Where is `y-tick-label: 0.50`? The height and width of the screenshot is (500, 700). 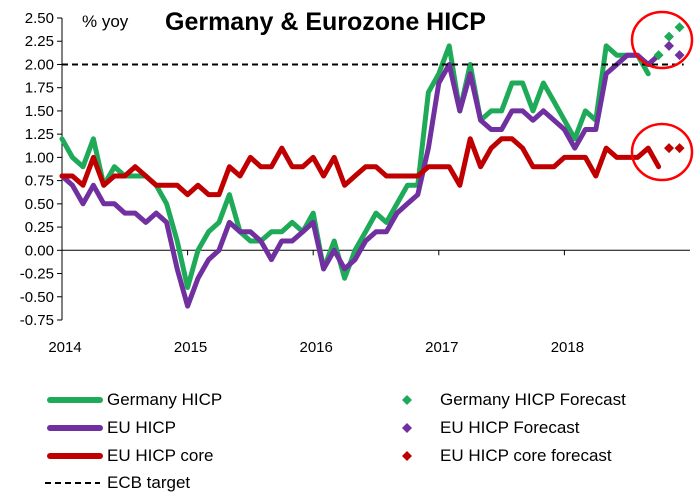 y-tick-label: 0.50 is located at coordinates (39, 204).